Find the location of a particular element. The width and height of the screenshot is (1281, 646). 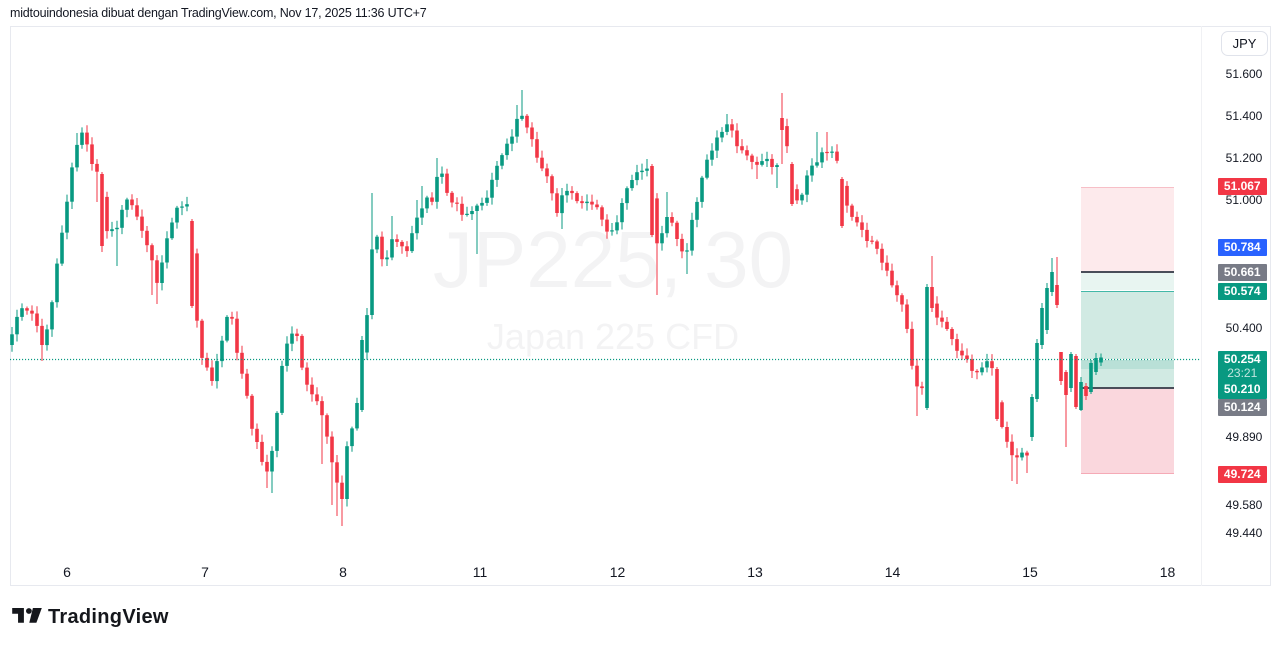

svg-text: TradingView is located at coordinates (108, 617).